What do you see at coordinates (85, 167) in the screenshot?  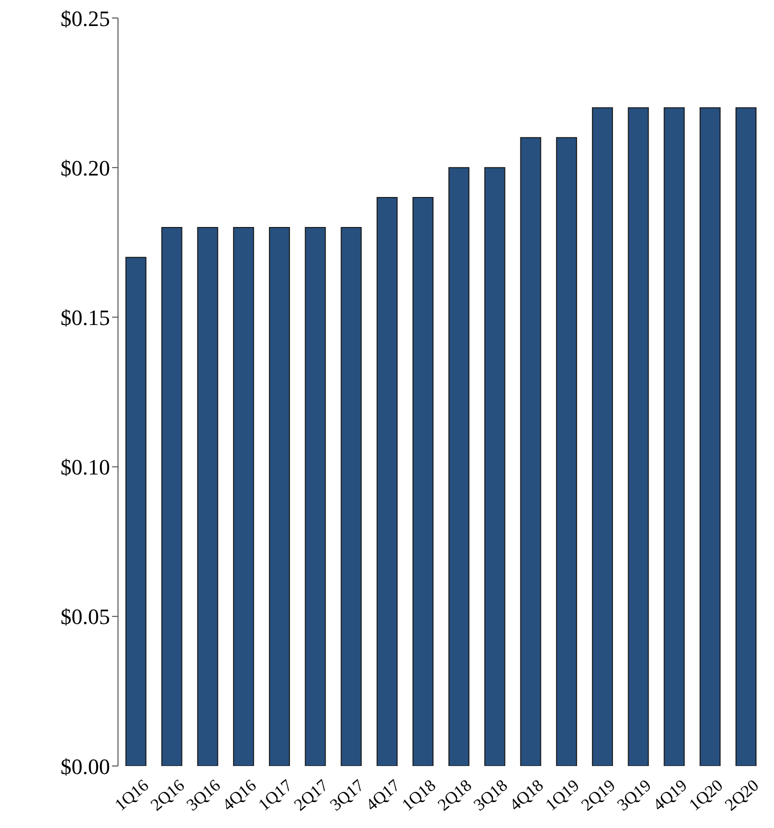 I see `y-tick-label: $0.20` at bounding box center [85, 167].